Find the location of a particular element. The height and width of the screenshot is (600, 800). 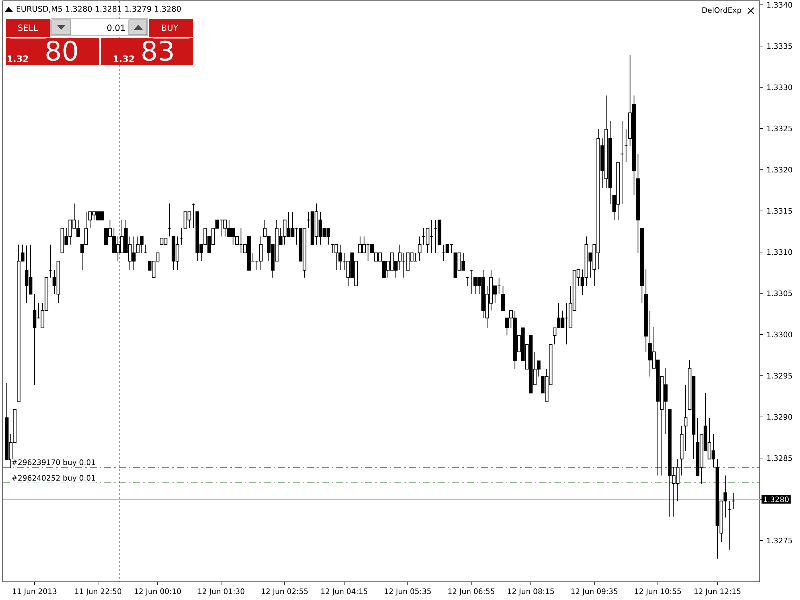

annotation: 80 is located at coordinates (62, 51).